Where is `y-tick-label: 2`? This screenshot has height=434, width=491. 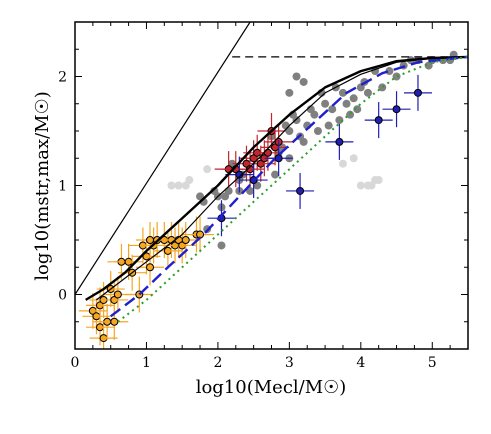 y-tick-label: 2 is located at coordinates (62, 78).